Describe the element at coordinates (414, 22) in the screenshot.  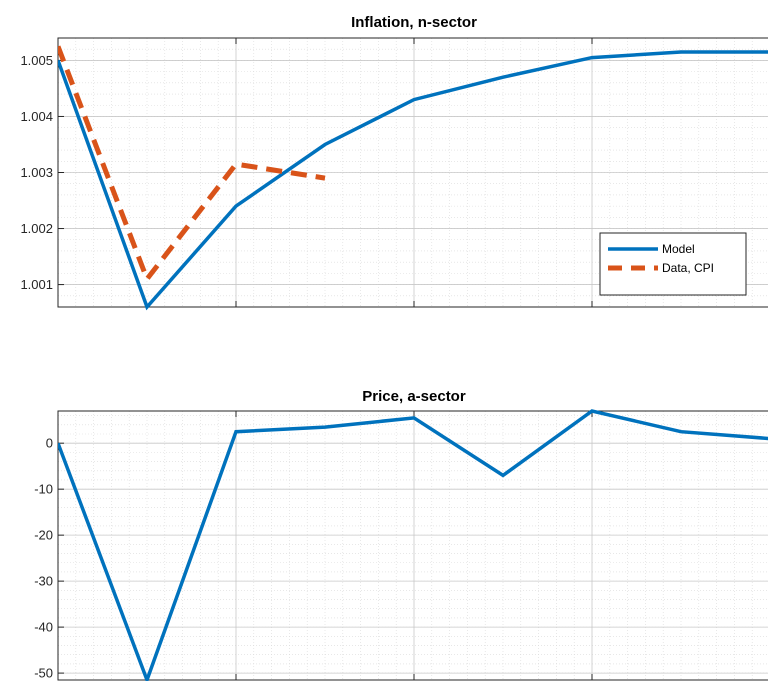
I see `inflation-title: Inflation, n-sector` at that location.